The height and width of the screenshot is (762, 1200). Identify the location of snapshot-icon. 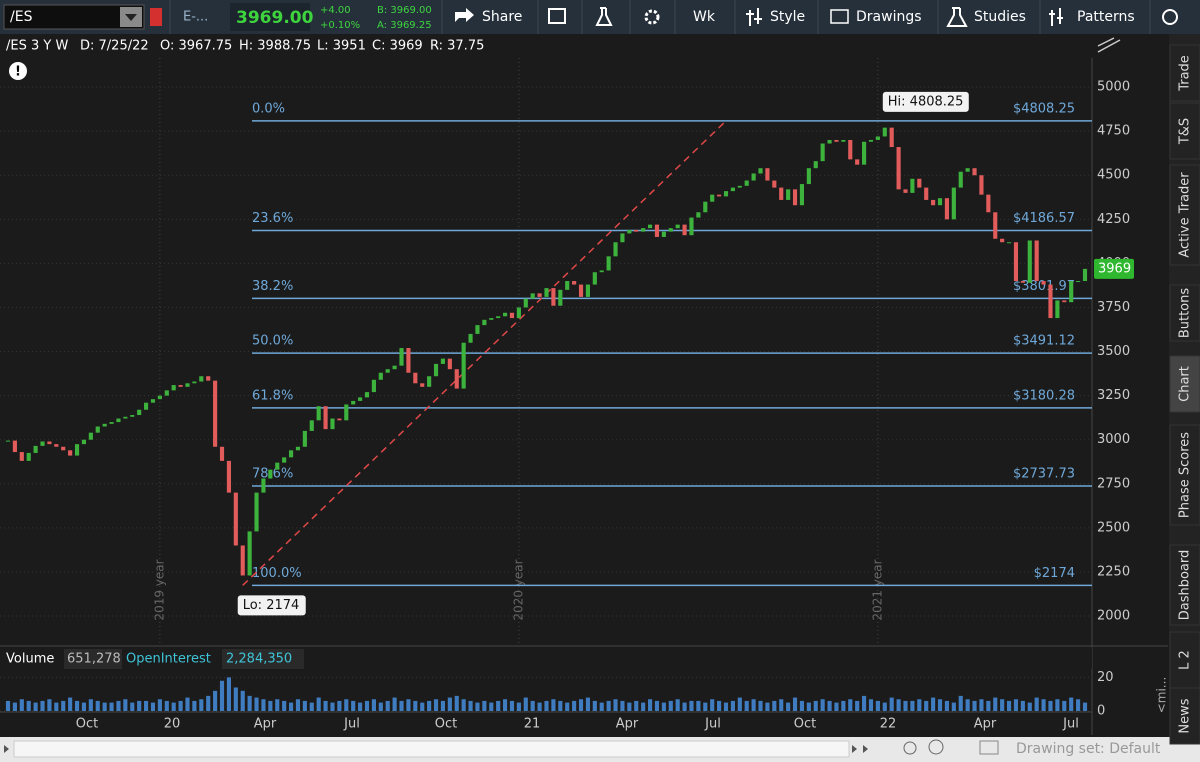
(557, 16).